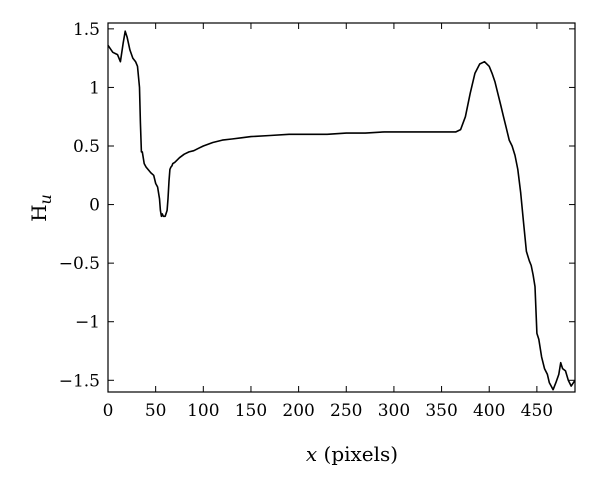 This screenshot has width=600, height=488. Describe the element at coordinates (79, 381) in the screenshot. I see `y-tick-label: −1.5` at that location.